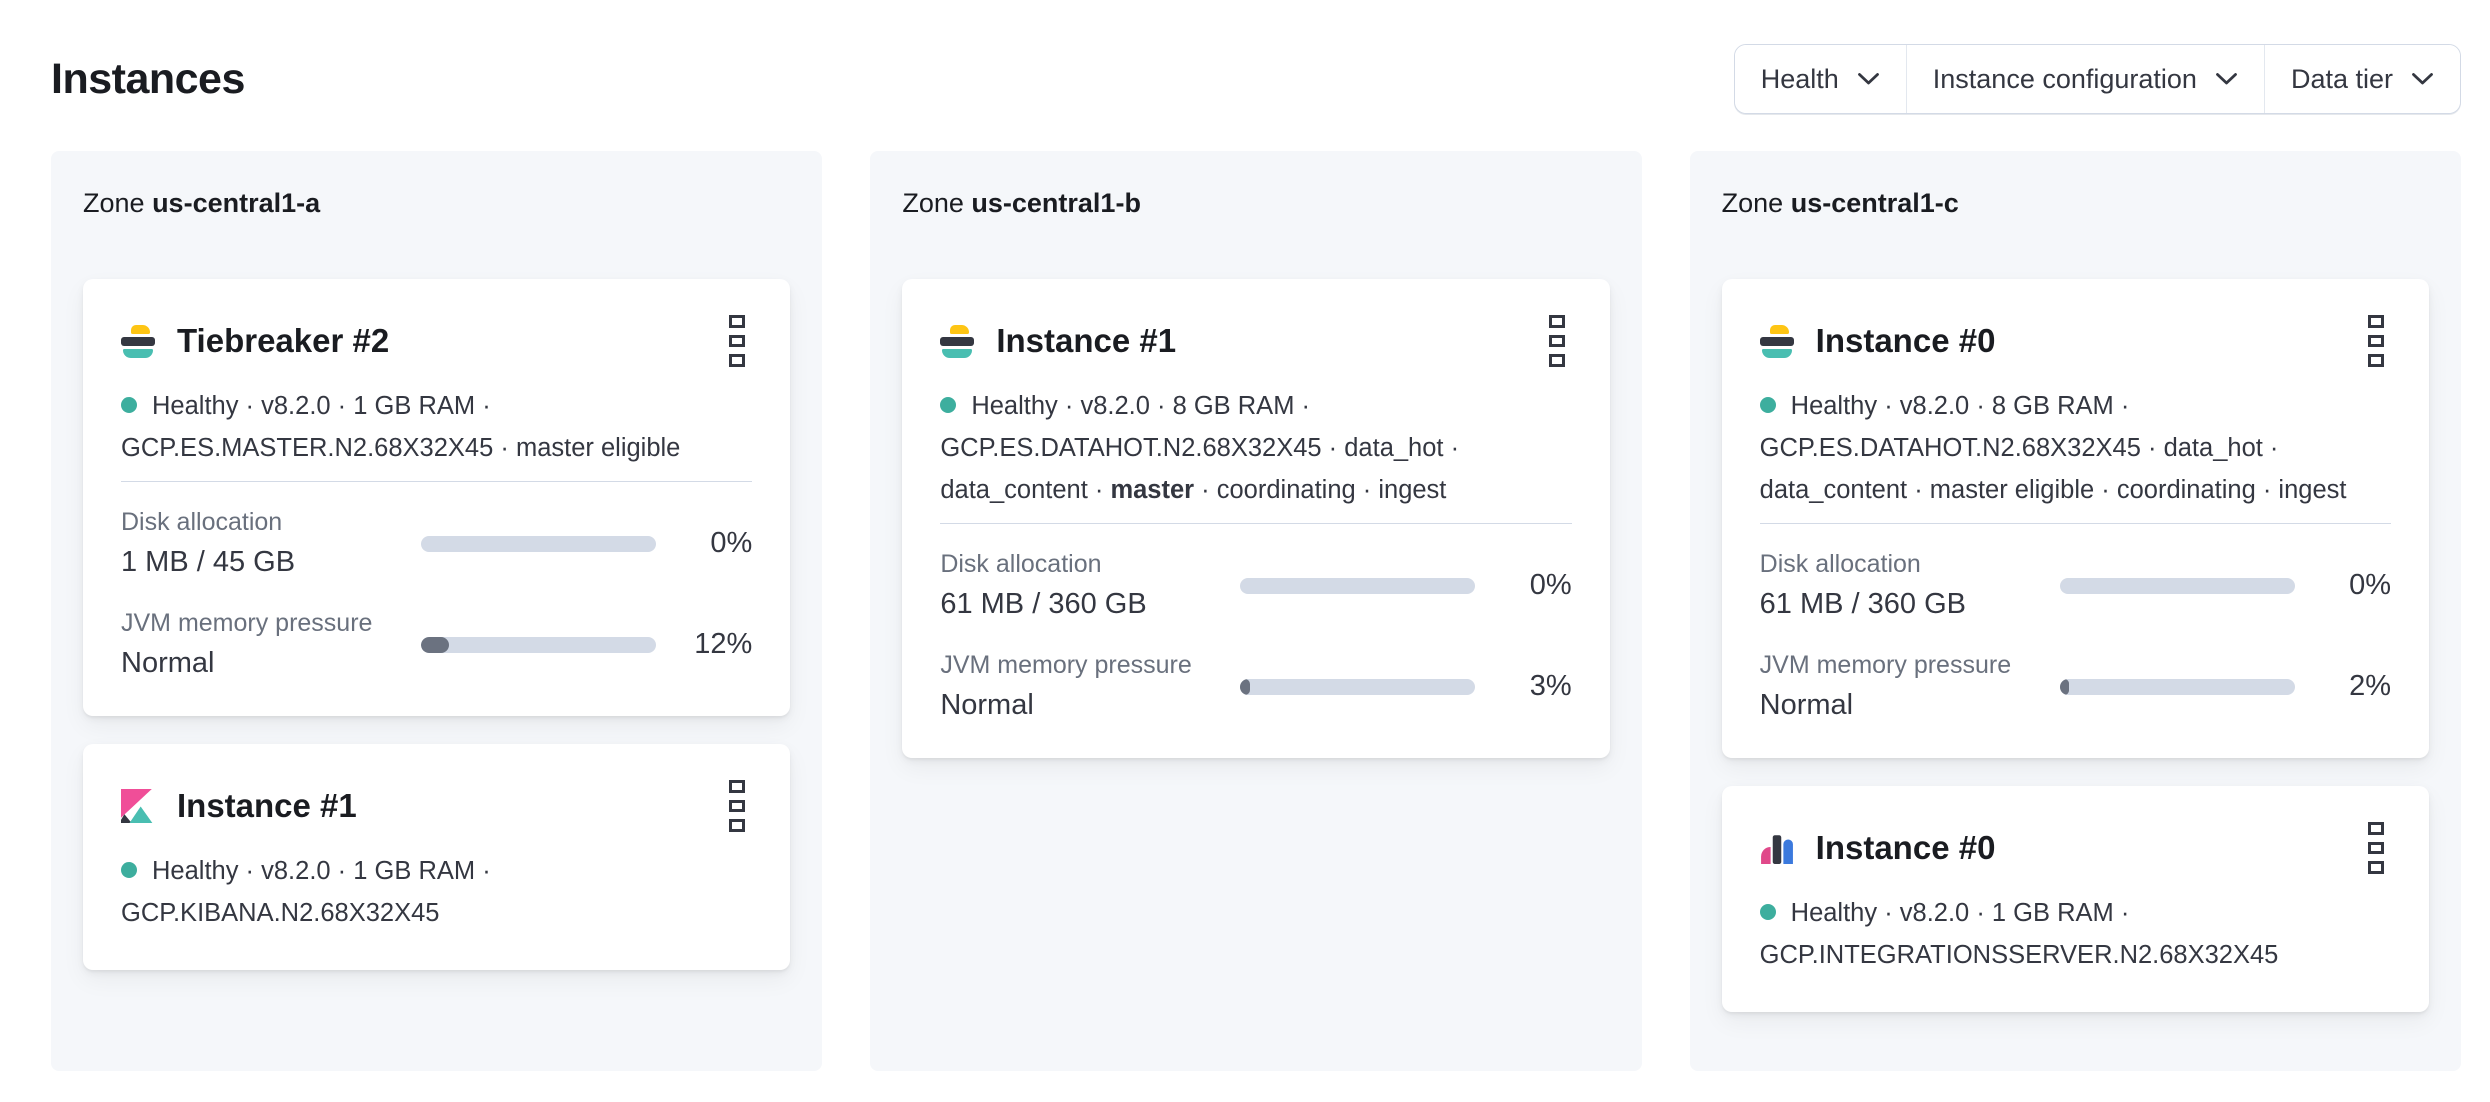 This screenshot has height=1102, width=2490. What do you see at coordinates (283, 340) in the screenshot?
I see `instance-title: Tiebreaker #2` at bounding box center [283, 340].